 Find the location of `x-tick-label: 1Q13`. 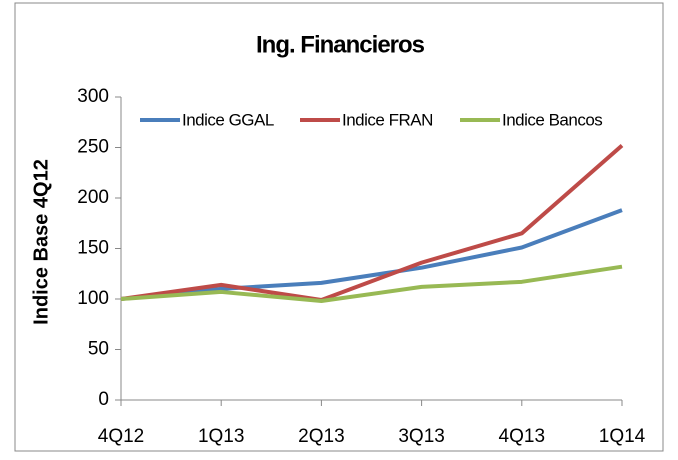

x-tick-label: 1Q13 is located at coordinates (221, 436).